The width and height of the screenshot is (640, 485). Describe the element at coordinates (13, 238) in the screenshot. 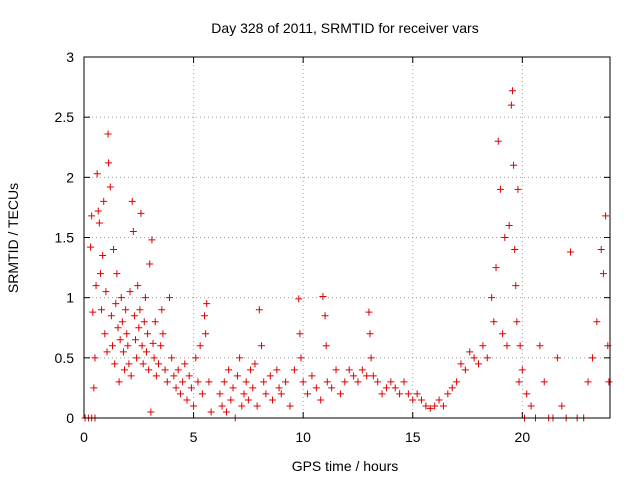

I see `y-axis-label: SRMTID / TECUs` at that location.